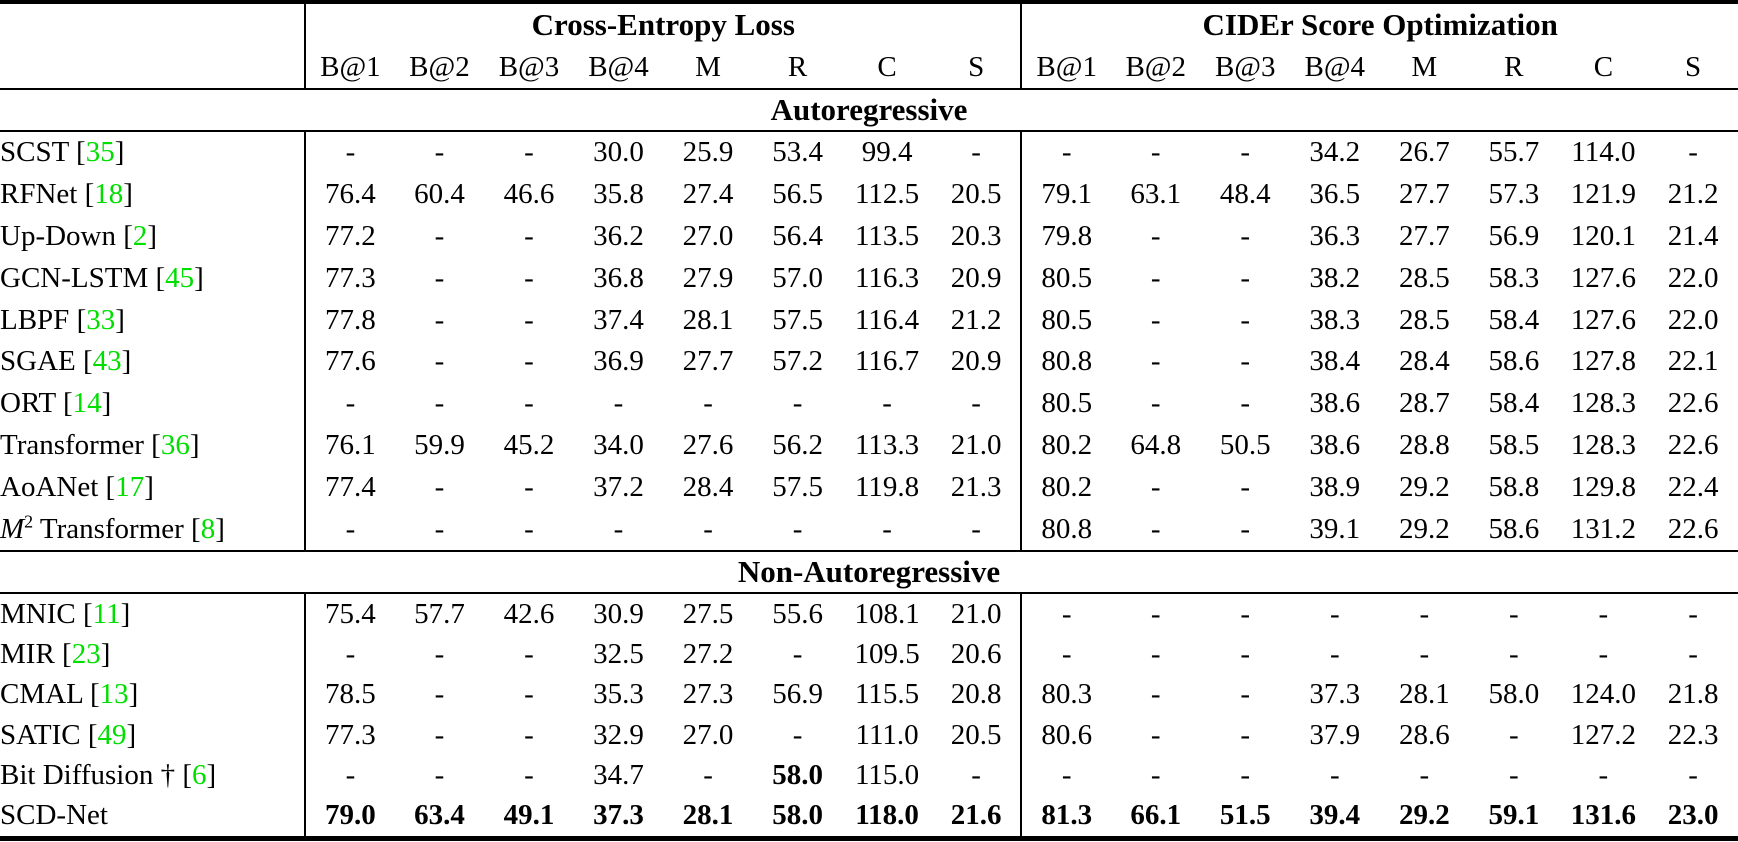 The image size is (1738, 842). What do you see at coordinates (54, 815) in the screenshot?
I see `method-cell: SCD-Net` at bounding box center [54, 815].